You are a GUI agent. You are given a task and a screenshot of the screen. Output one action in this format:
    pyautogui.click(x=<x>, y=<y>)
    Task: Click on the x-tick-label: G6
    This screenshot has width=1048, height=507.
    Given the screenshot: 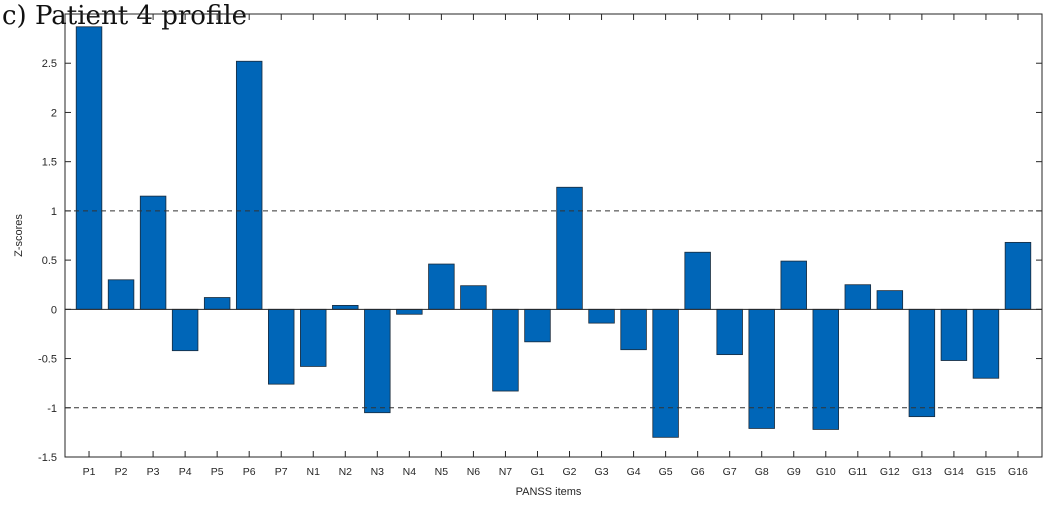 What is the action you would take?
    pyautogui.click(x=698, y=472)
    